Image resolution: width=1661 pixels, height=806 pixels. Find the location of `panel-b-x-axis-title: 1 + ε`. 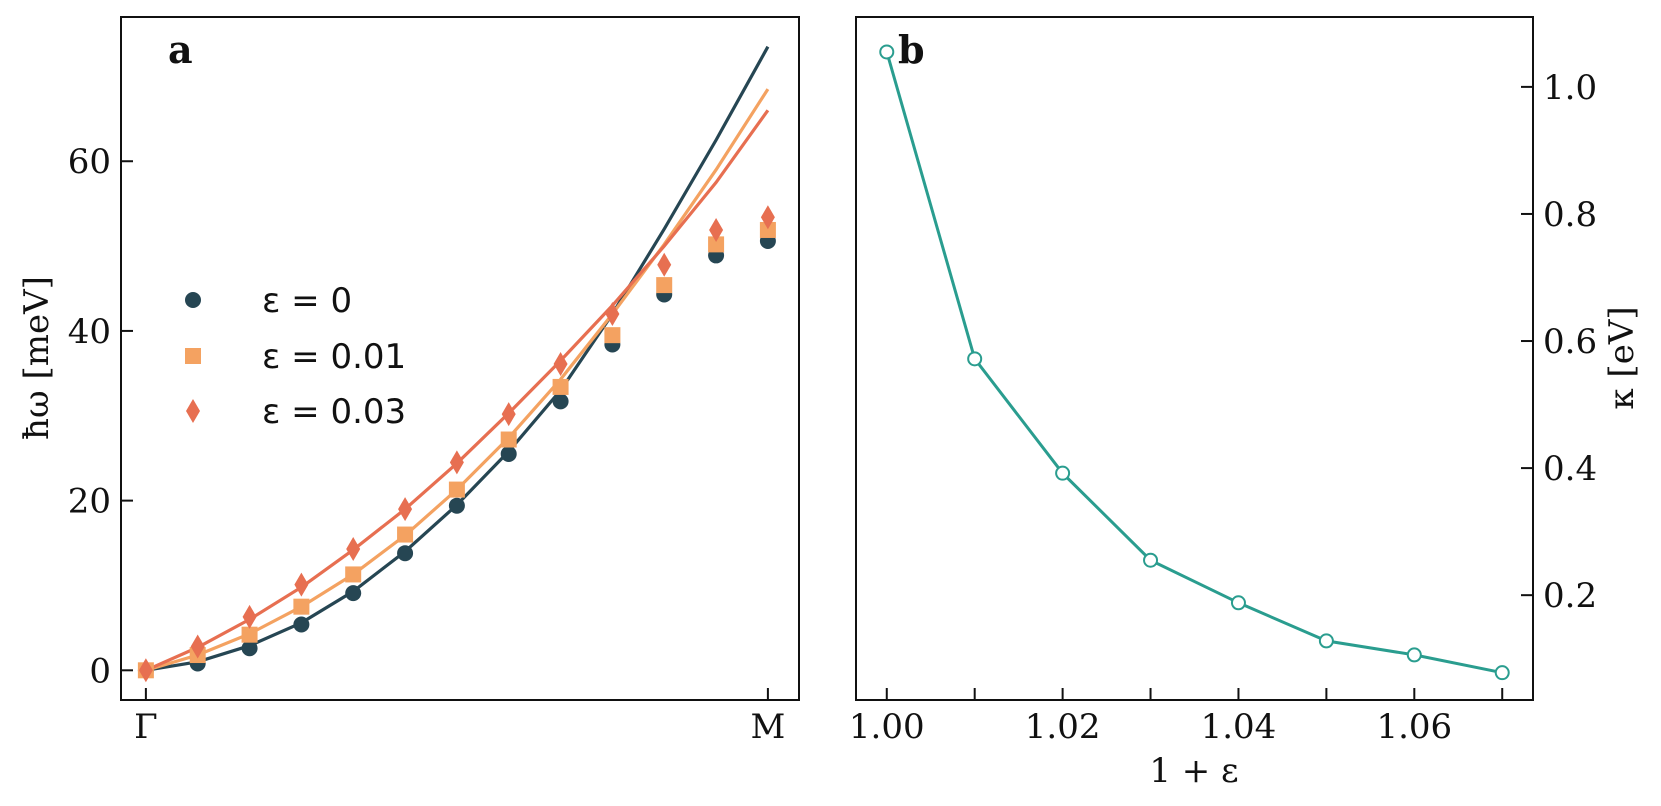

panel-b-x-axis-title: 1 + ε is located at coordinates (1193, 771).